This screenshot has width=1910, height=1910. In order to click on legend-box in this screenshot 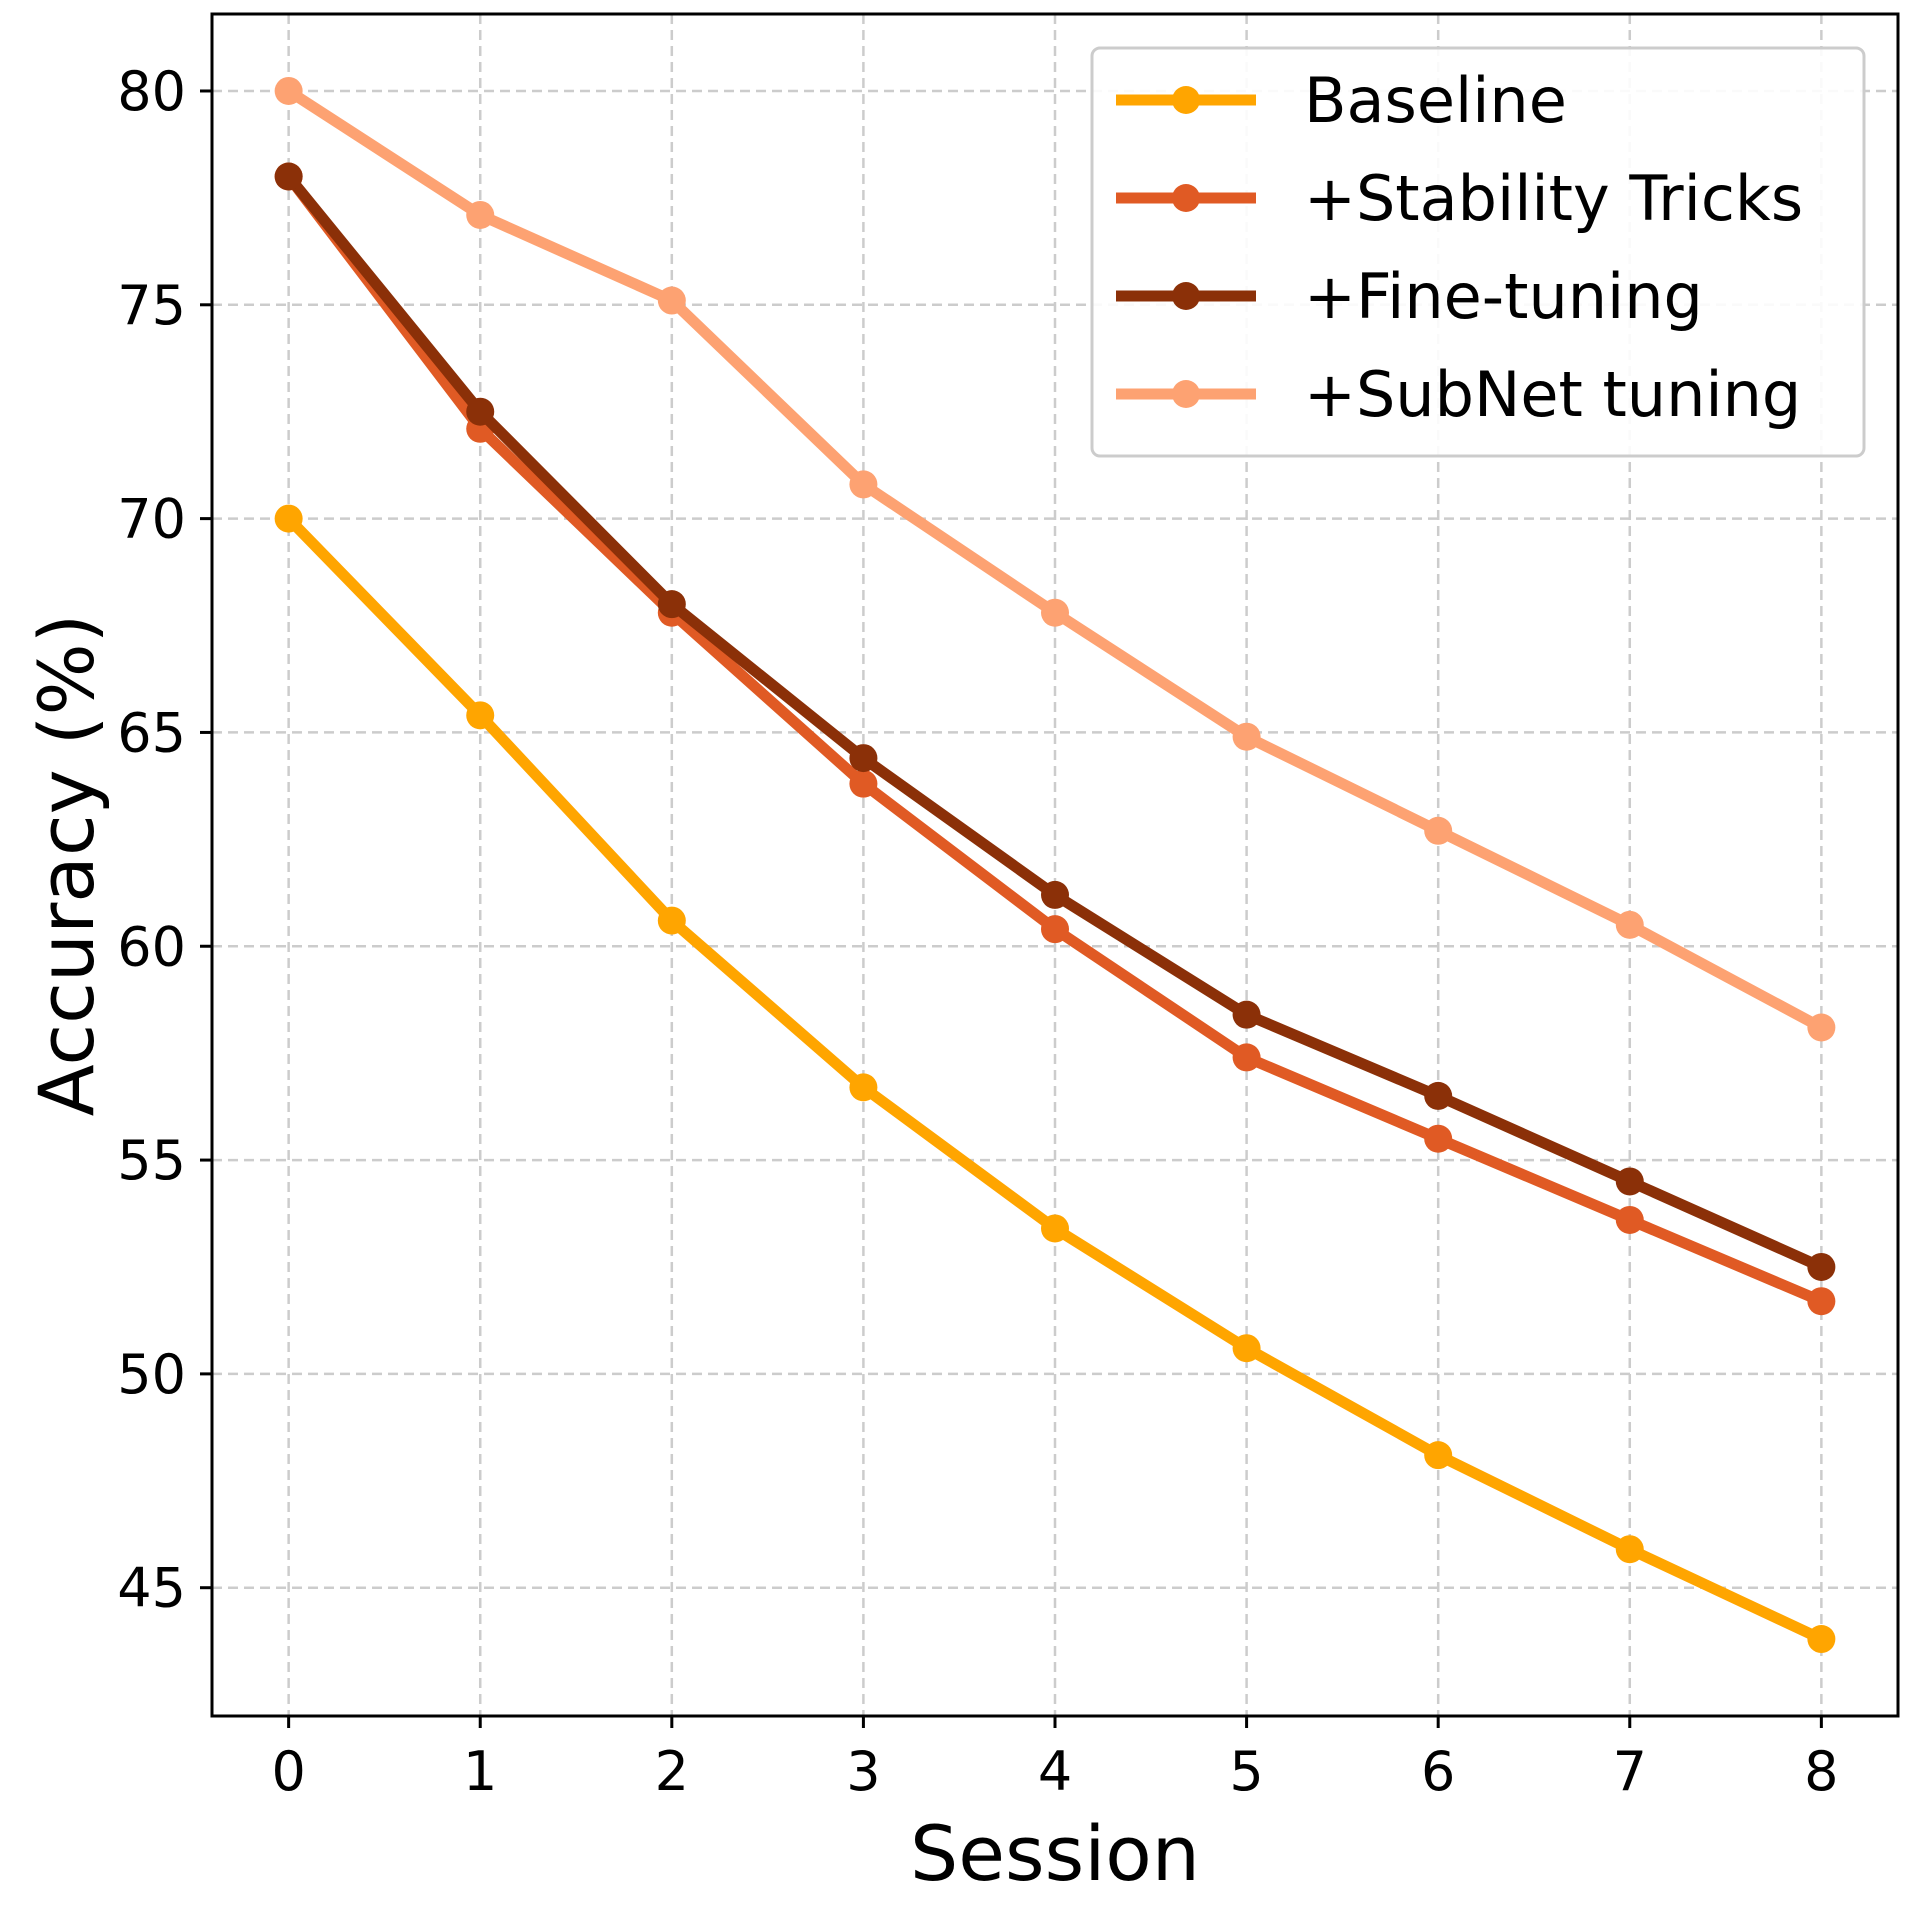, I will do `click(1478, 252)`.